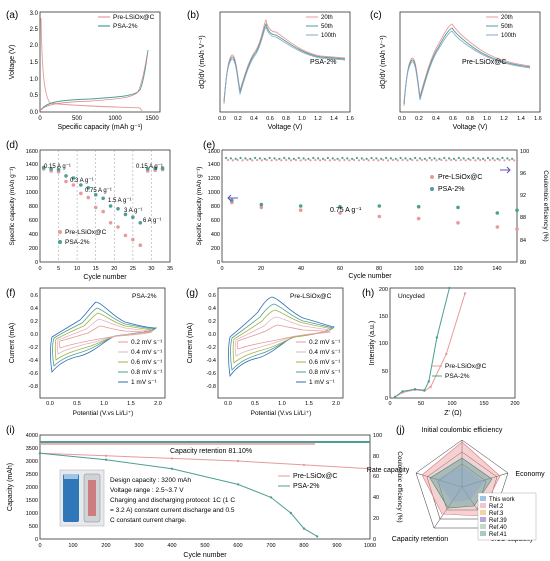 This screenshot has height=561, width=550. What do you see at coordinates (33, 207) in the screenshot?
I see `panel-d-ytick: 800` at bounding box center [33, 207].